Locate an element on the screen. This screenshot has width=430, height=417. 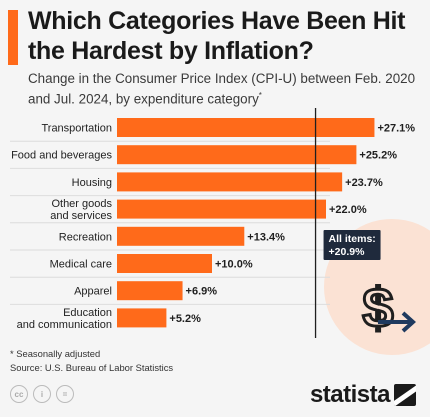
by-icon: i is located at coordinates (42, 394).